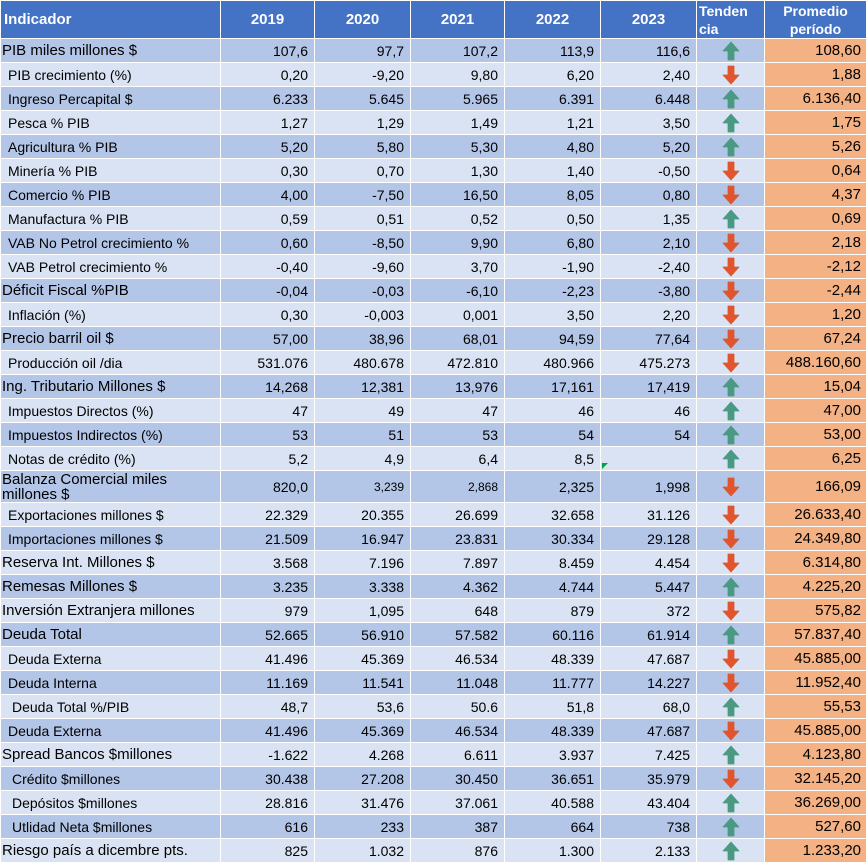 The image size is (867, 867). I want to click on value-cell-2020: 1,29, so click(362, 122).